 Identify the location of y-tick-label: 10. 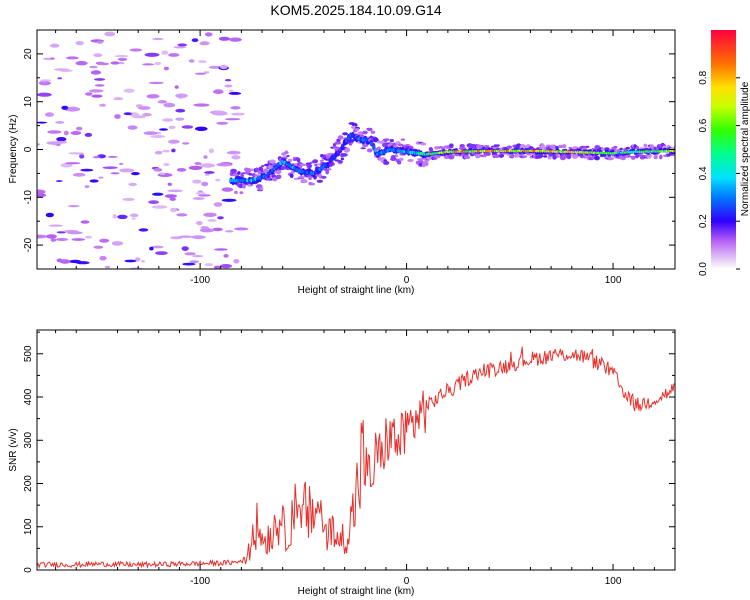
(28, 102).